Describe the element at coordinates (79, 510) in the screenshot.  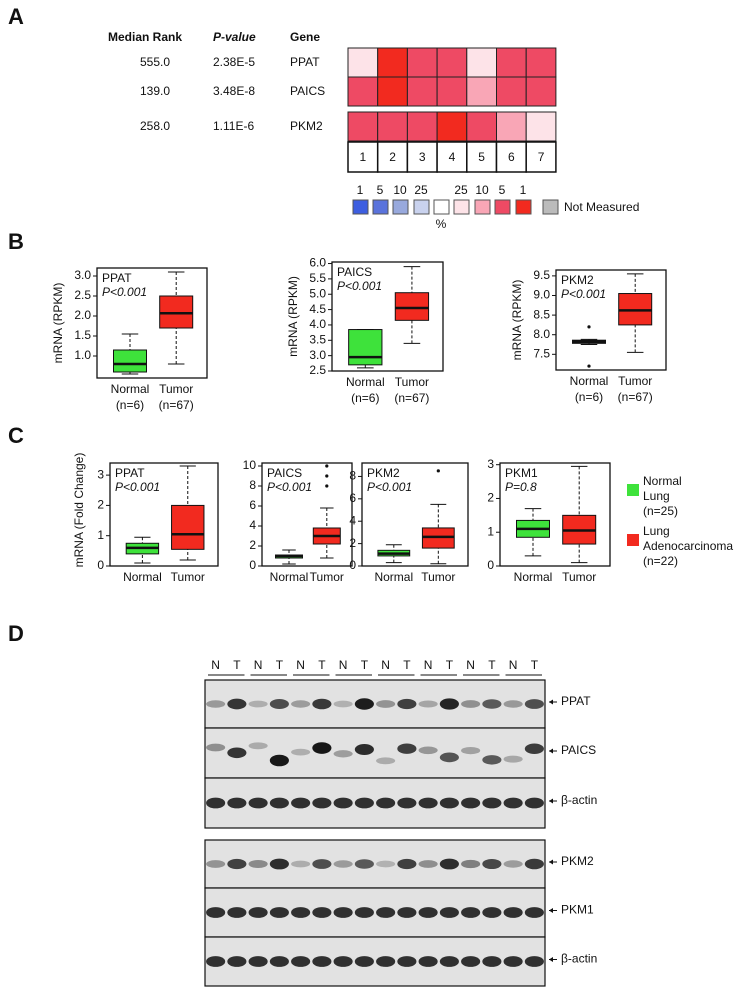
I see `y-axis-label: mRNA (Fold Change)` at that location.